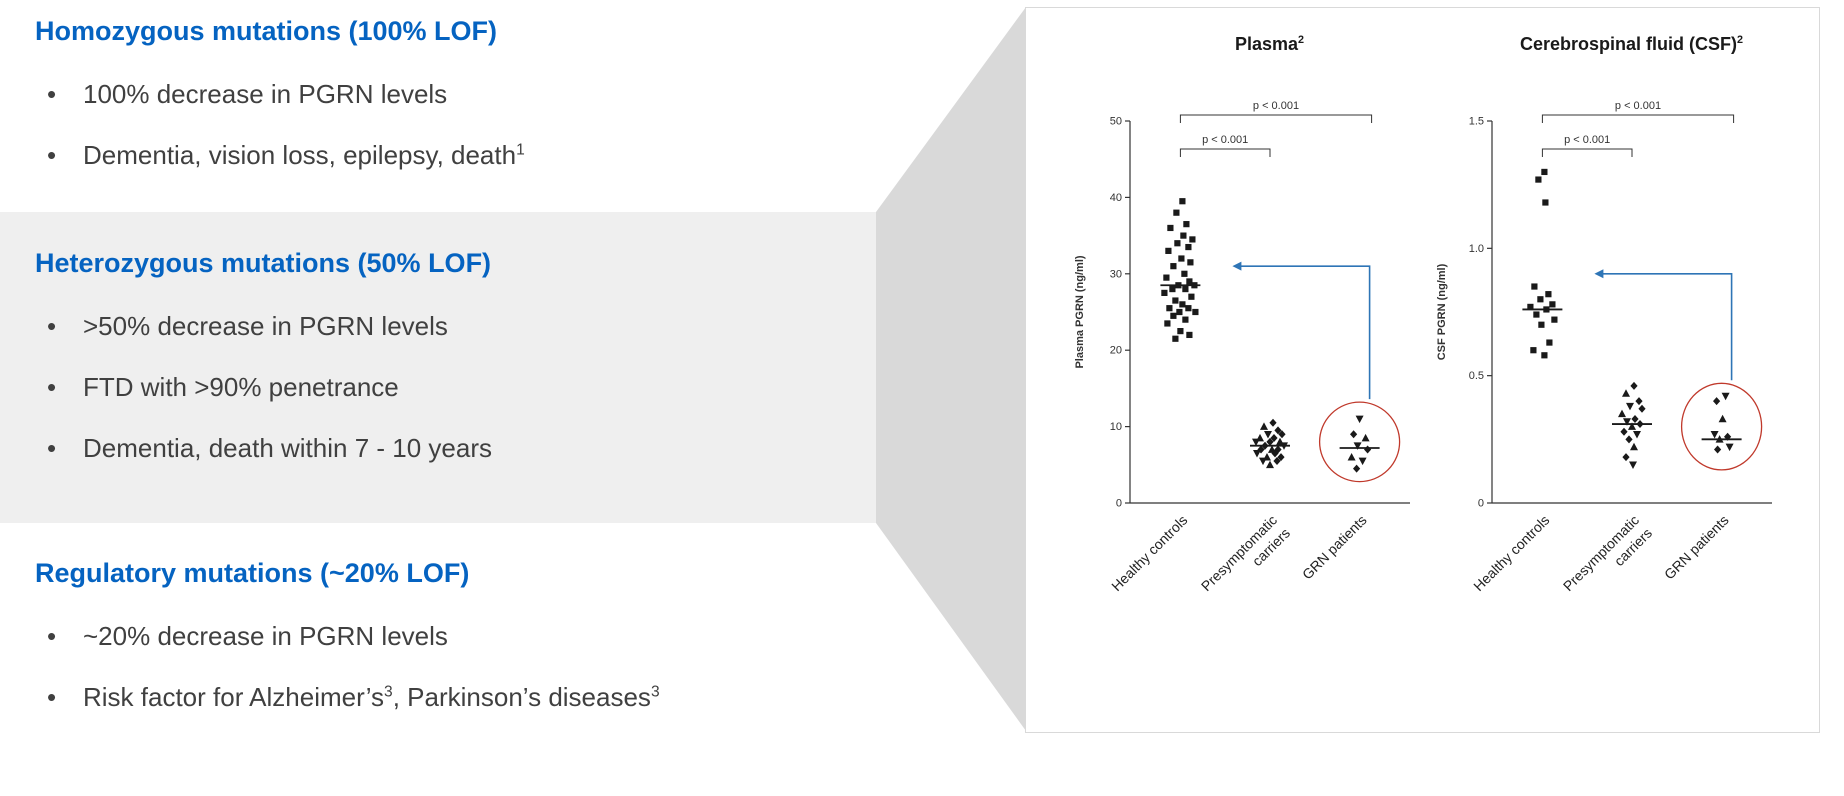 The image size is (1844, 796). Describe the element at coordinates (1475, 249) in the screenshot. I see `y-tick-label: 1.0` at that location.